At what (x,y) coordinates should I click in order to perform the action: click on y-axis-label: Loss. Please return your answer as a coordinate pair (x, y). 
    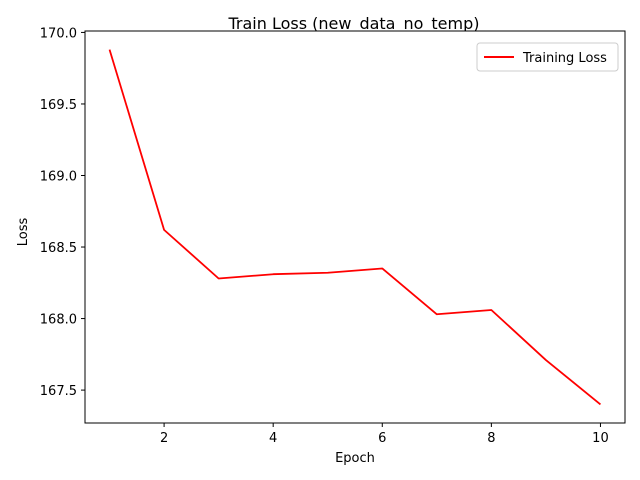
    Looking at the image, I should click on (23, 232).